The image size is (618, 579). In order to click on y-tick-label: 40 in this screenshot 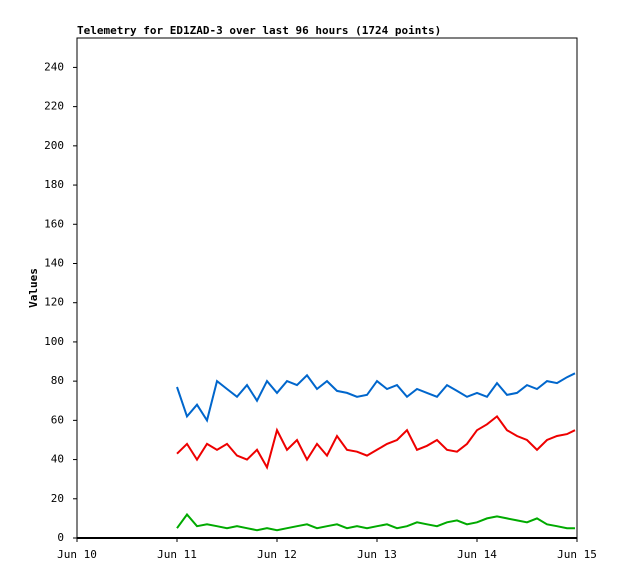, I will do `click(57, 459)`.